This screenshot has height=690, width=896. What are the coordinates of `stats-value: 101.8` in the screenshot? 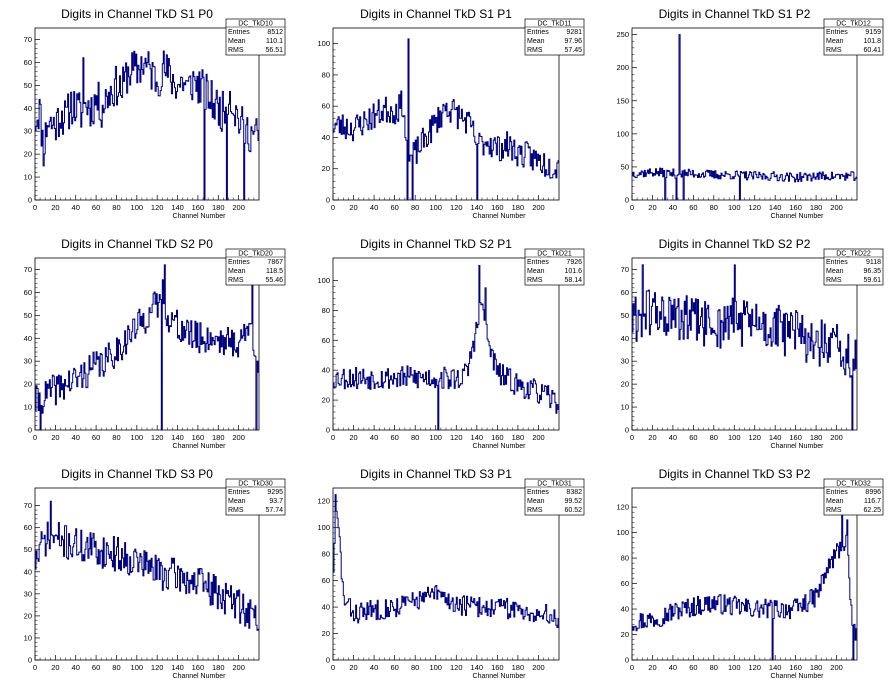 It's located at (872, 41).